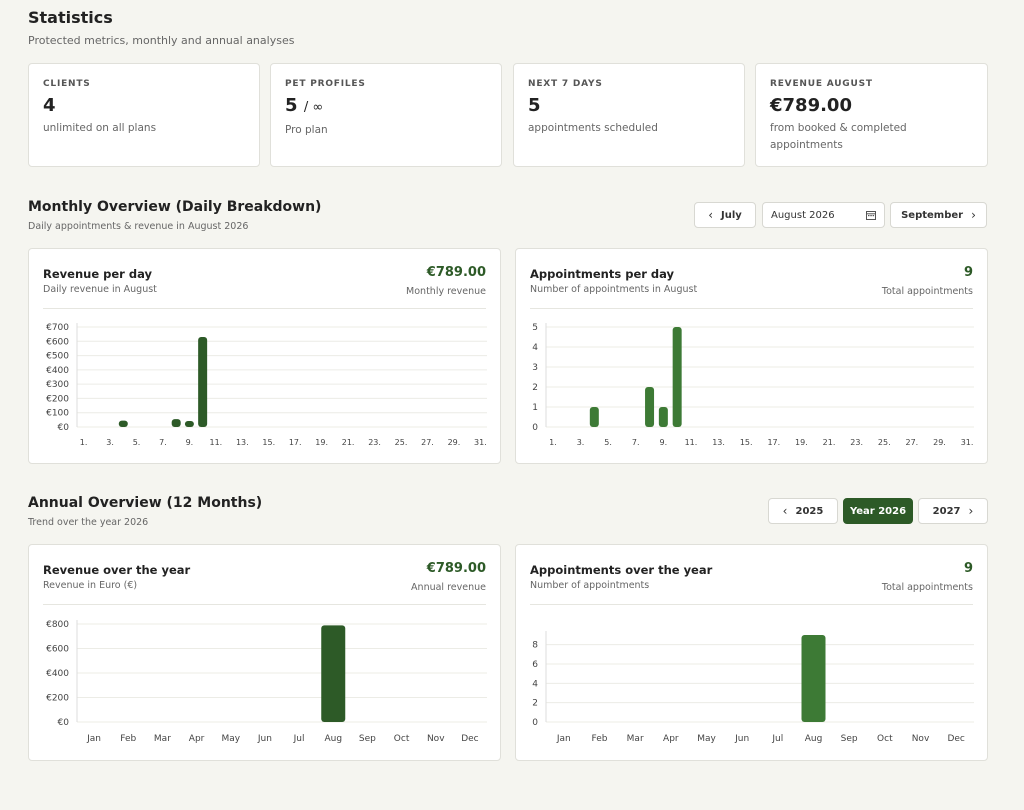  Describe the element at coordinates (456, 272) in the screenshot. I see `card-value: €789.00` at that location.